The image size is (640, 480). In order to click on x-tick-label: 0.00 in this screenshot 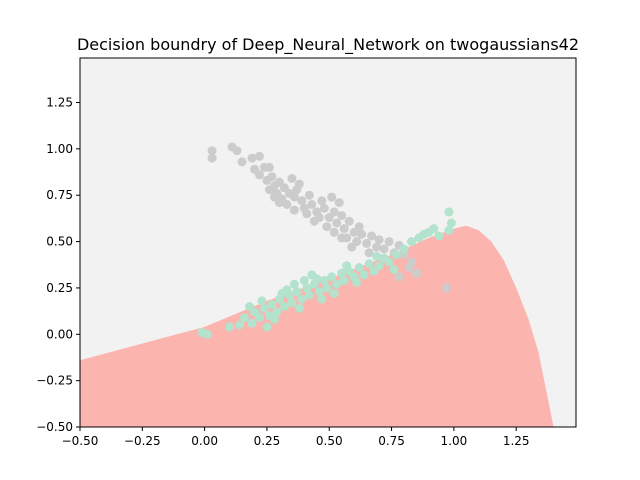, I will do `click(204, 441)`.